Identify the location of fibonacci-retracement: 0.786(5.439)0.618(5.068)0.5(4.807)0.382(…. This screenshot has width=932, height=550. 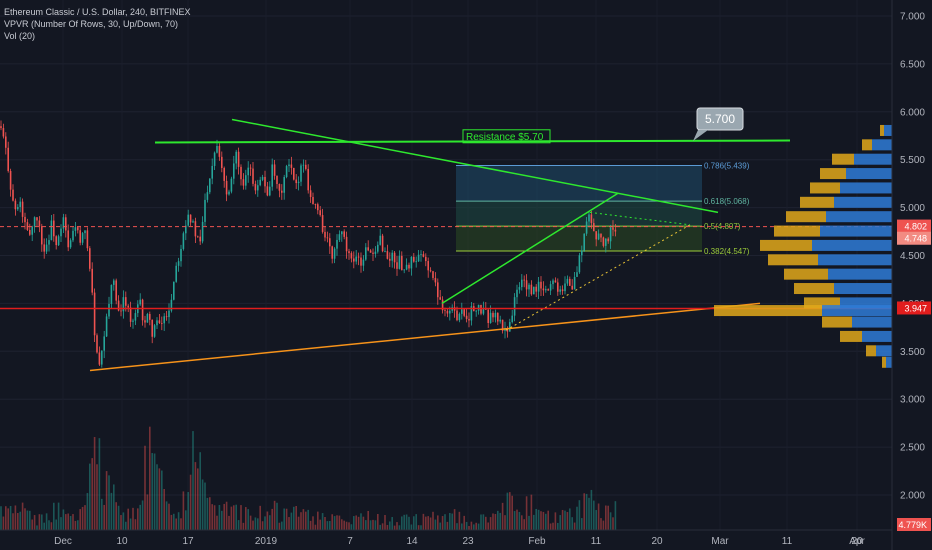
(603, 209).